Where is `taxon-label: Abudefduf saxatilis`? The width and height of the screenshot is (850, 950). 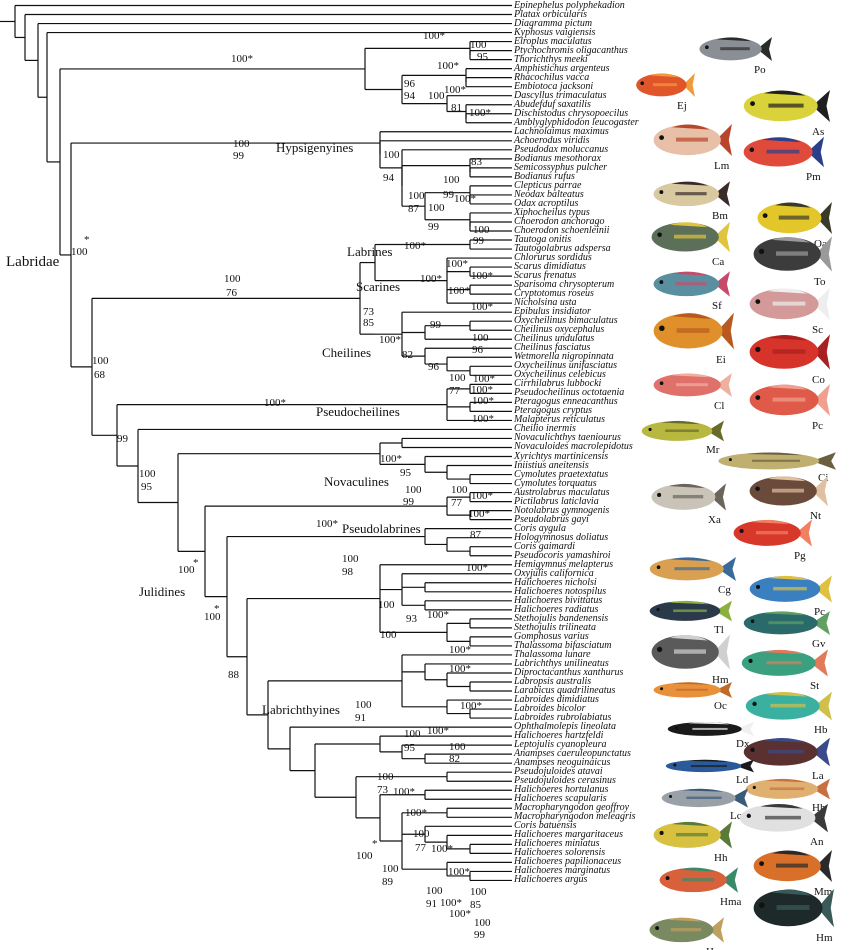 taxon-label: Abudefduf saxatilis is located at coordinates (552, 104).